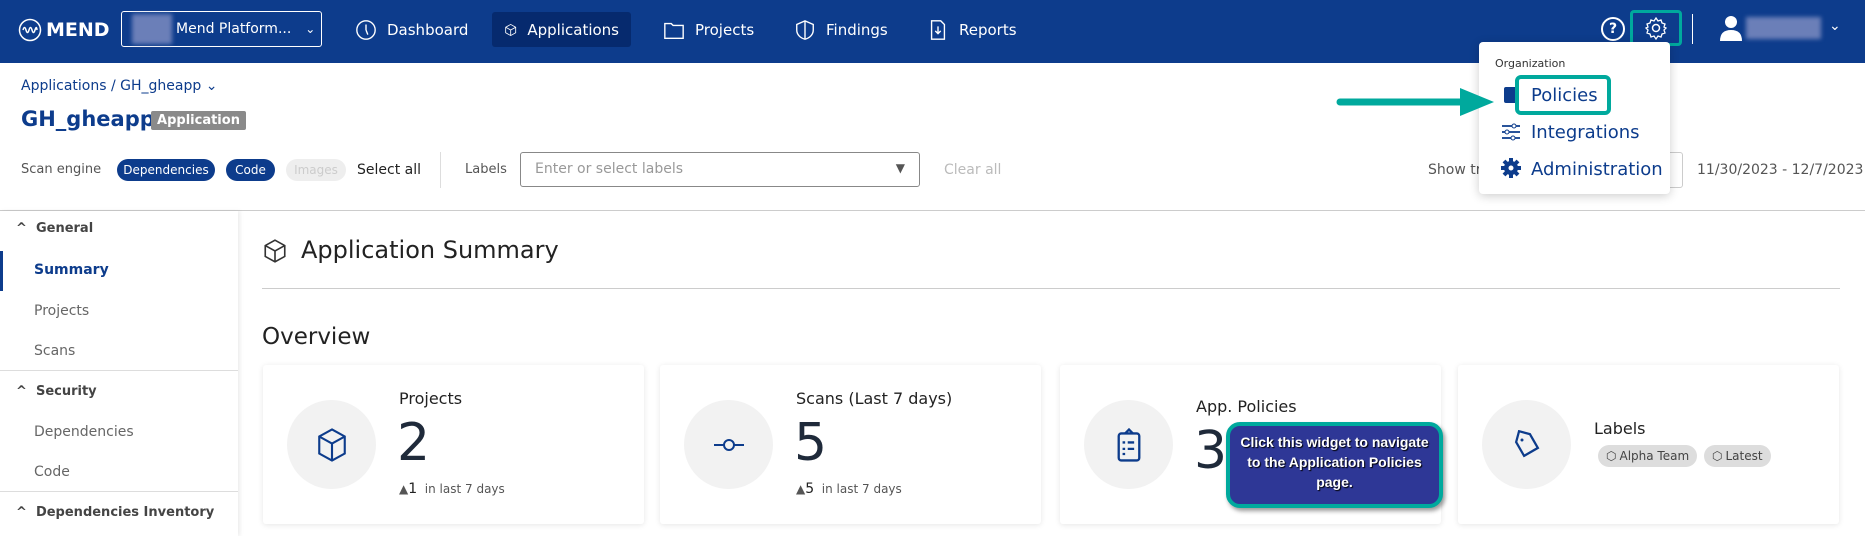  I want to click on menu-section-label: Organization, so click(1530, 63).